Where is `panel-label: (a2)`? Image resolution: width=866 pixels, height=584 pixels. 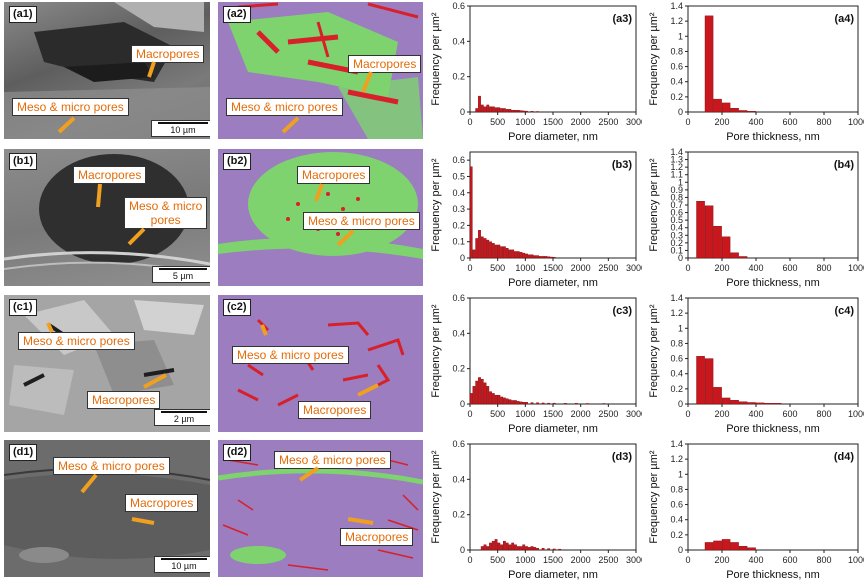 panel-label: (a2) is located at coordinates (237, 14).